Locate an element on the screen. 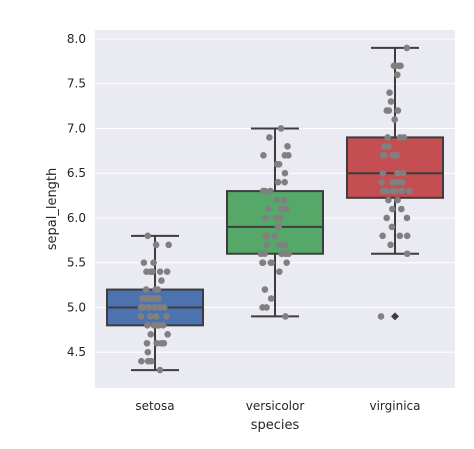 The height and width of the screenshot is (449, 474). x-tick-labels: setosa versicolor virginica is located at coordinates (277, 406).